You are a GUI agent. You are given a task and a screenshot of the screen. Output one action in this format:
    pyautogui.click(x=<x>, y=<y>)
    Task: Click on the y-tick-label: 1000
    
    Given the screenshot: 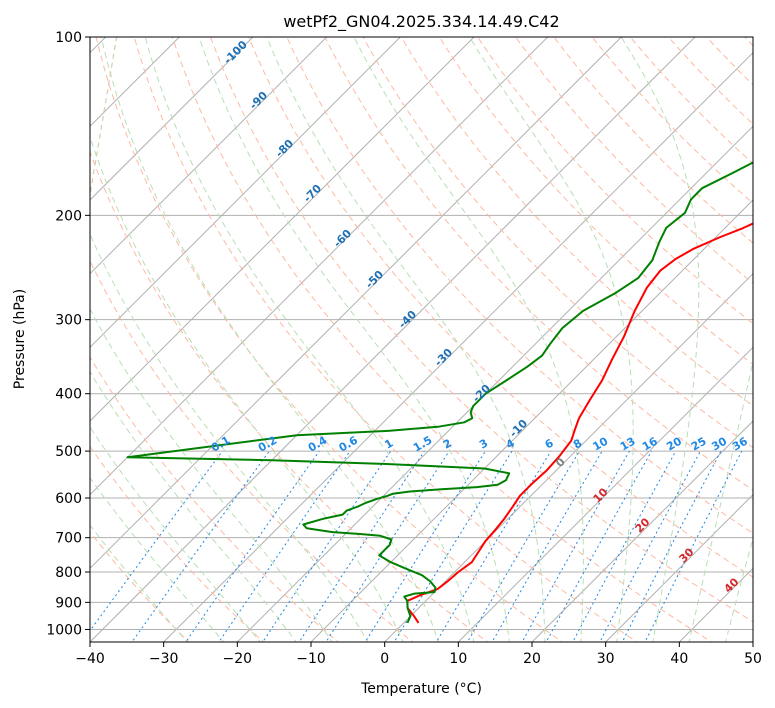 What is the action you would take?
    pyautogui.click(x=64, y=630)
    